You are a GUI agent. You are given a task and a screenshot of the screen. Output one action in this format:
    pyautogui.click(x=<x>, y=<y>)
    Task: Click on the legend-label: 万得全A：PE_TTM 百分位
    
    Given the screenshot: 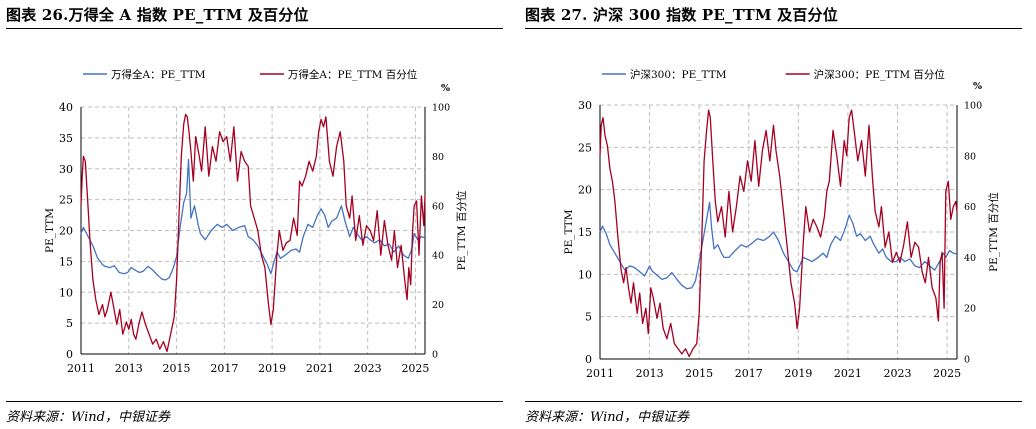 What is the action you would take?
    pyautogui.click(x=353, y=74)
    